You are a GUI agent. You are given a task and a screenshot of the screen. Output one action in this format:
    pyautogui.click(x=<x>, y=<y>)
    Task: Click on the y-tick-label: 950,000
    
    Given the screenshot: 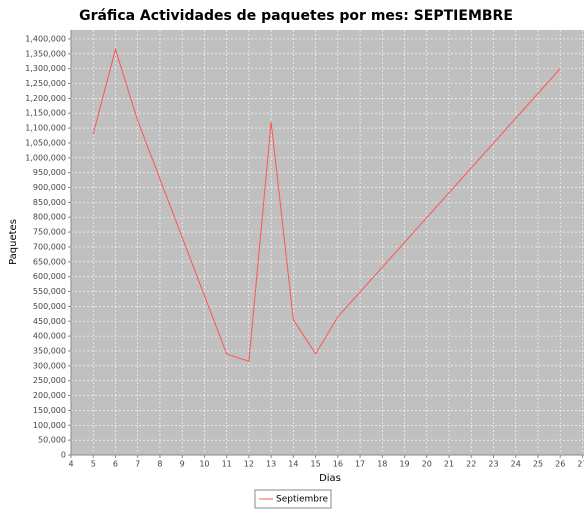 What is the action you would take?
    pyautogui.click(x=49, y=172)
    